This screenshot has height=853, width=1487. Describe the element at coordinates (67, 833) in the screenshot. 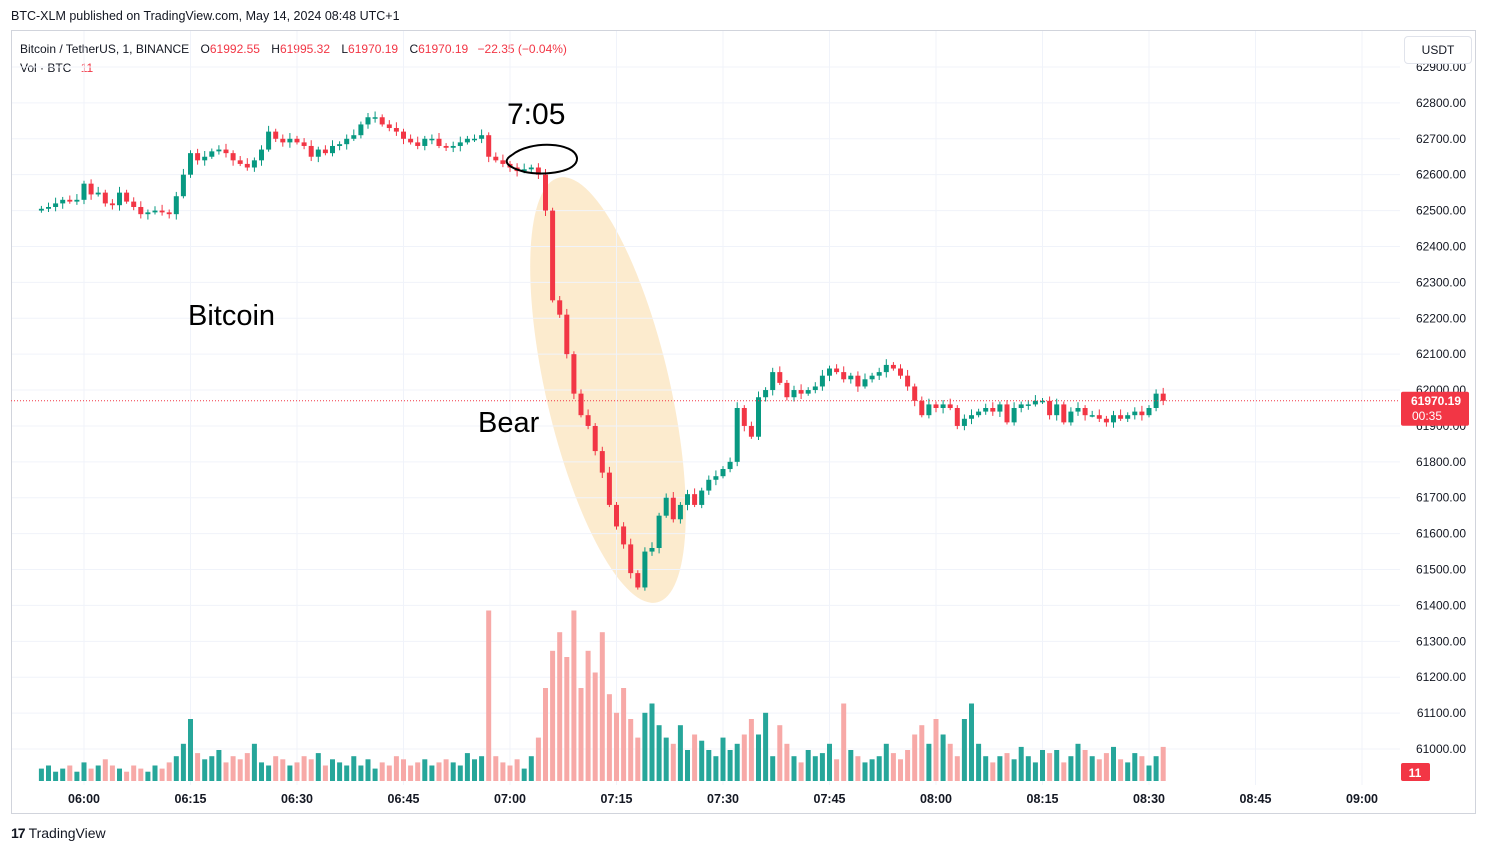

I see `brand-text: TradingView` at that location.